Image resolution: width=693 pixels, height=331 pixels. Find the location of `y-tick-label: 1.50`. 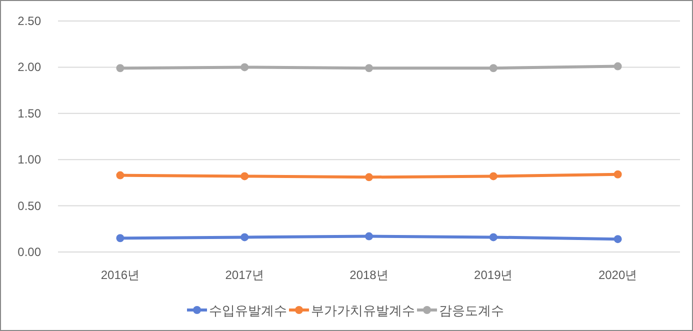

y-tick-label: 1.50 is located at coordinates (30, 113).